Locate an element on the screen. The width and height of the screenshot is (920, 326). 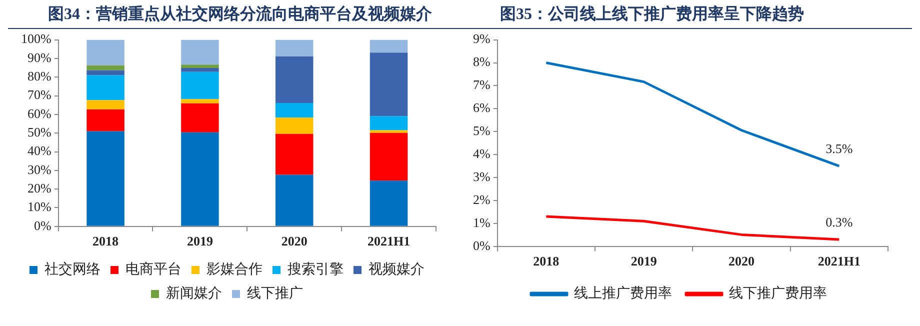
y-tick-label: 2% is located at coordinates (481, 199).